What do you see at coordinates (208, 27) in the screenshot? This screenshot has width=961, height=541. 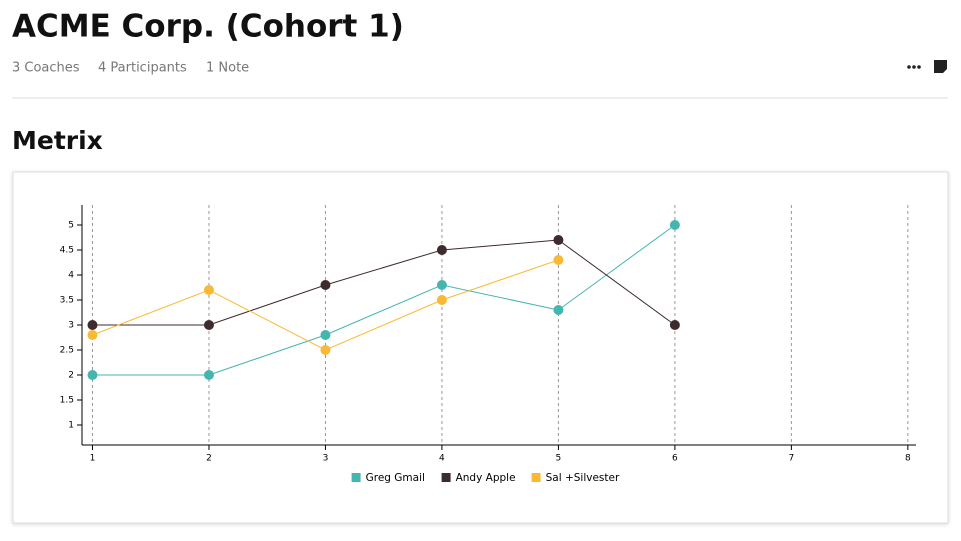 I see `page-title: ACME Corp. (Cohort 1)` at bounding box center [208, 27].